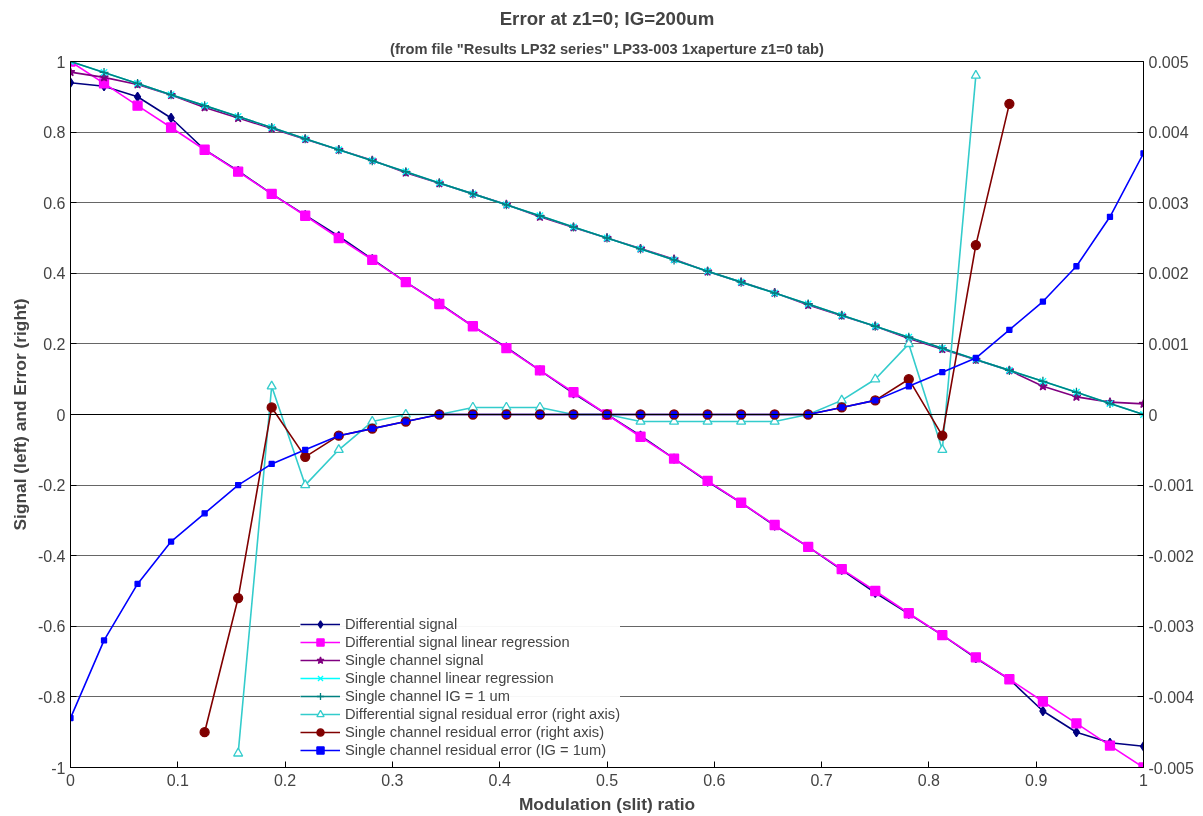 The image size is (1203, 816). Describe the element at coordinates (607, 780) in the screenshot. I see `x-tick-label: 0.5` at that location.